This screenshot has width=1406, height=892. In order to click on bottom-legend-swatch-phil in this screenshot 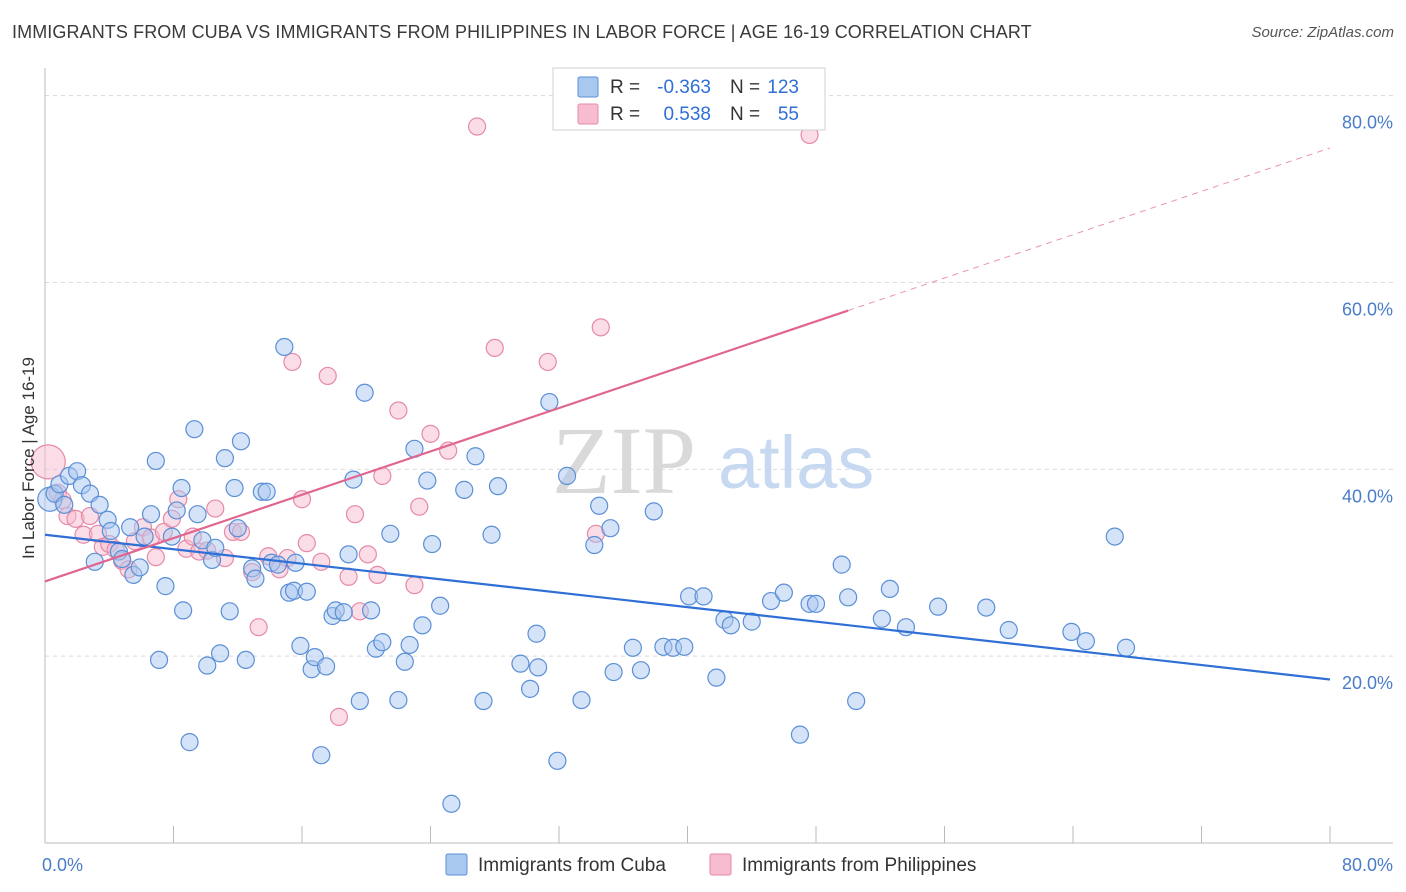, I will do `click(720, 864)`.